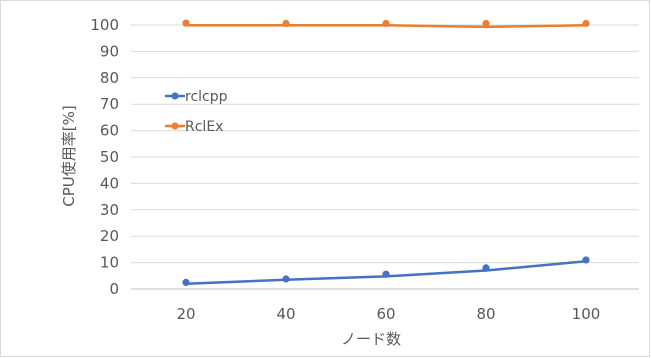  I want to click on y-tick-label: 10, so click(109, 263).